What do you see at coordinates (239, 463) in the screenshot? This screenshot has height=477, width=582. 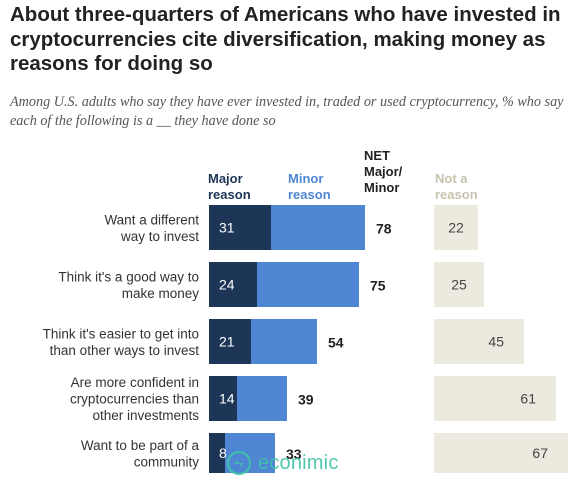 I see `econimic-logo-icon` at bounding box center [239, 463].